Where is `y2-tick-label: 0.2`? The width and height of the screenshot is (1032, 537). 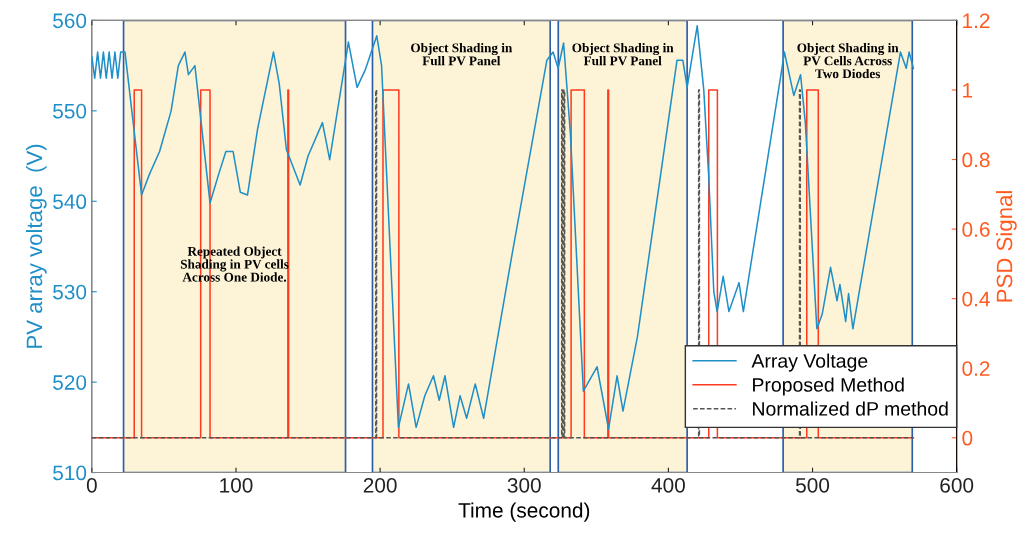
y2-tick-label: 0.2 is located at coordinates (976, 368).